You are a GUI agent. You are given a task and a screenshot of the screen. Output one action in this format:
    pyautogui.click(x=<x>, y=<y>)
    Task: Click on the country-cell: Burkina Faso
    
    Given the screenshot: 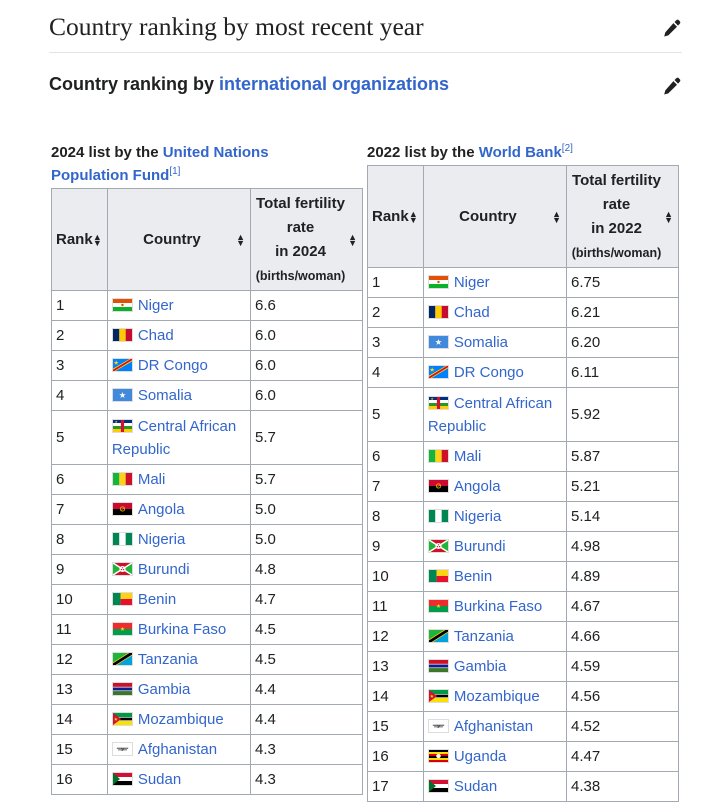 What is the action you would take?
    pyautogui.click(x=495, y=606)
    